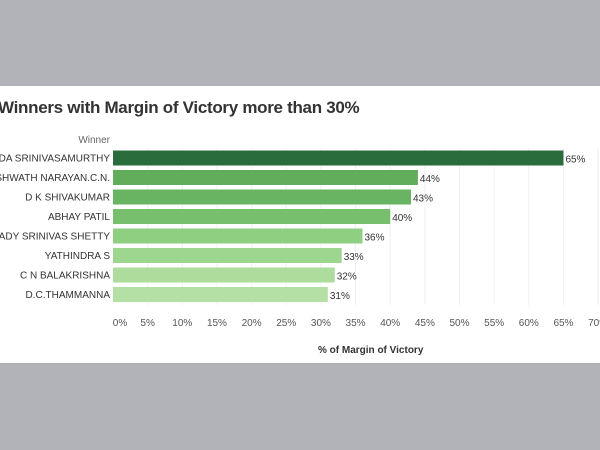 This screenshot has width=600, height=450. What do you see at coordinates (321, 323) in the screenshot?
I see `x-tick-label: 30%` at bounding box center [321, 323].